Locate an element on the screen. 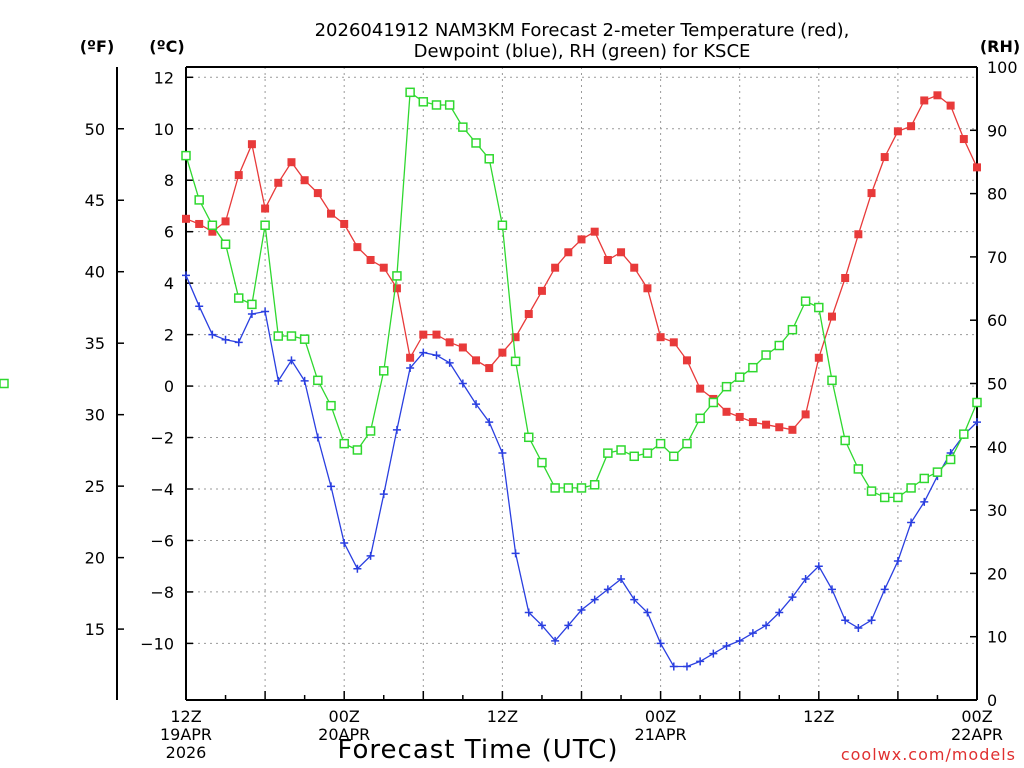  celsius-tick-label: 8 is located at coordinates (169, 180).